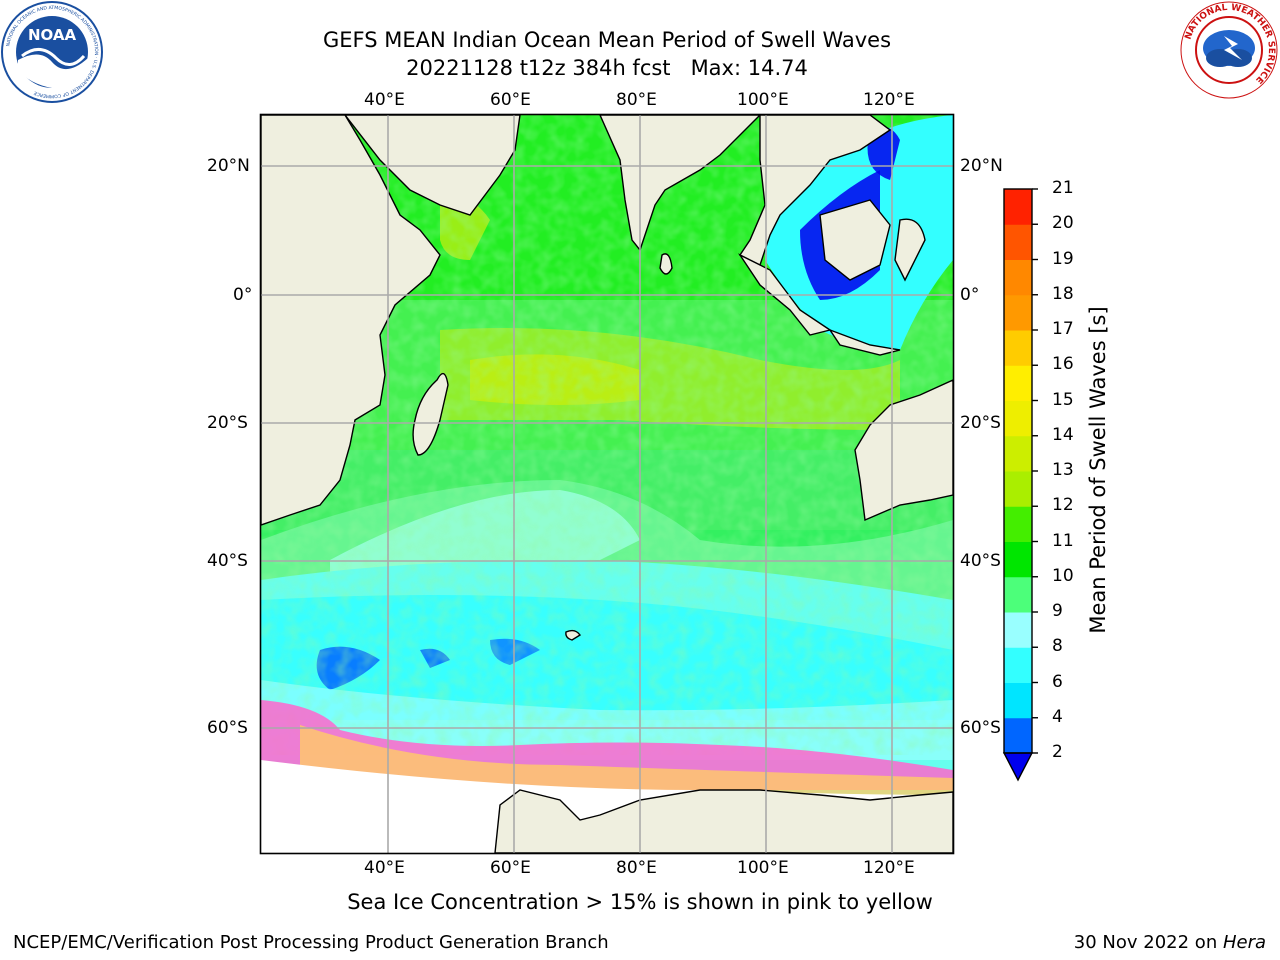 Image resolution: width=1280 pixels, height=960 pixels. I want to click on sulawesi, so click(910, 250).